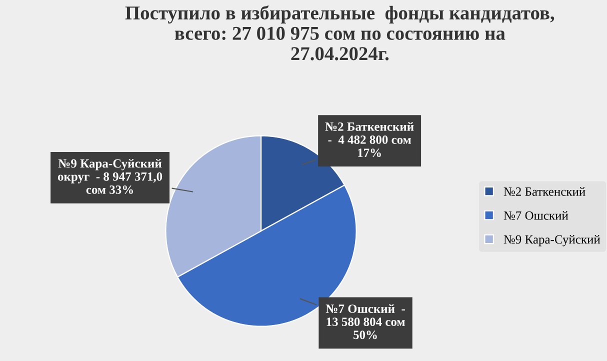 The width and height of the screenshot is (607, 361). I want to click on legend-label: №2 Баткенский, so click(545, 191).